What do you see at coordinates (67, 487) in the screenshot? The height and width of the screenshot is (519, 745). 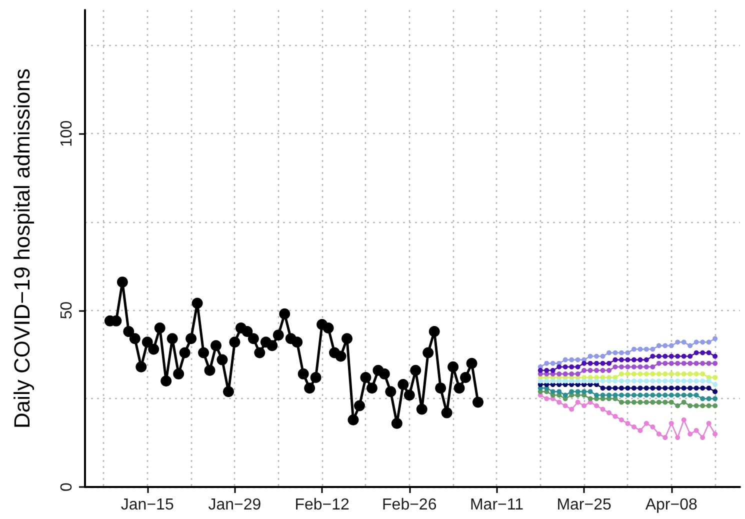 I see `y-tick-label: 0` at bounding box center [67, 487].